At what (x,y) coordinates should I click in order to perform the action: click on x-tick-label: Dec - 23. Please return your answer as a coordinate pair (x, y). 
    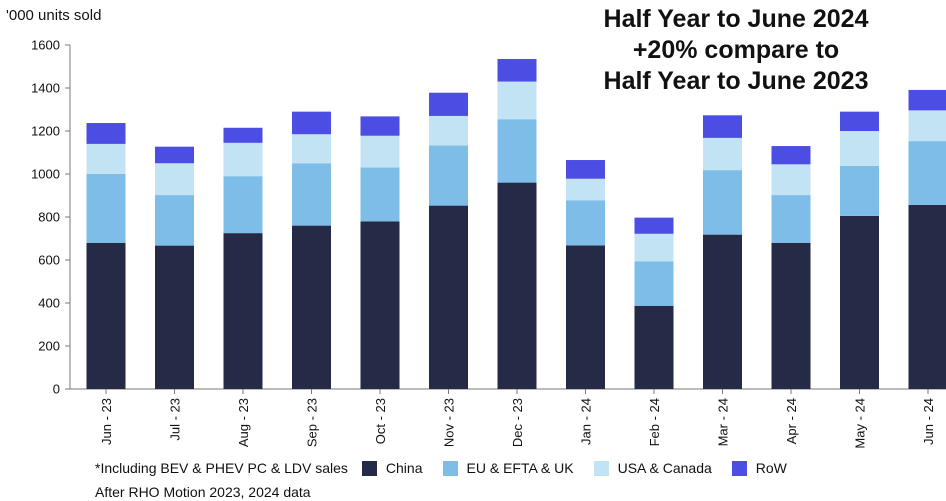
    Looking at the image, I should click on (517, 422).